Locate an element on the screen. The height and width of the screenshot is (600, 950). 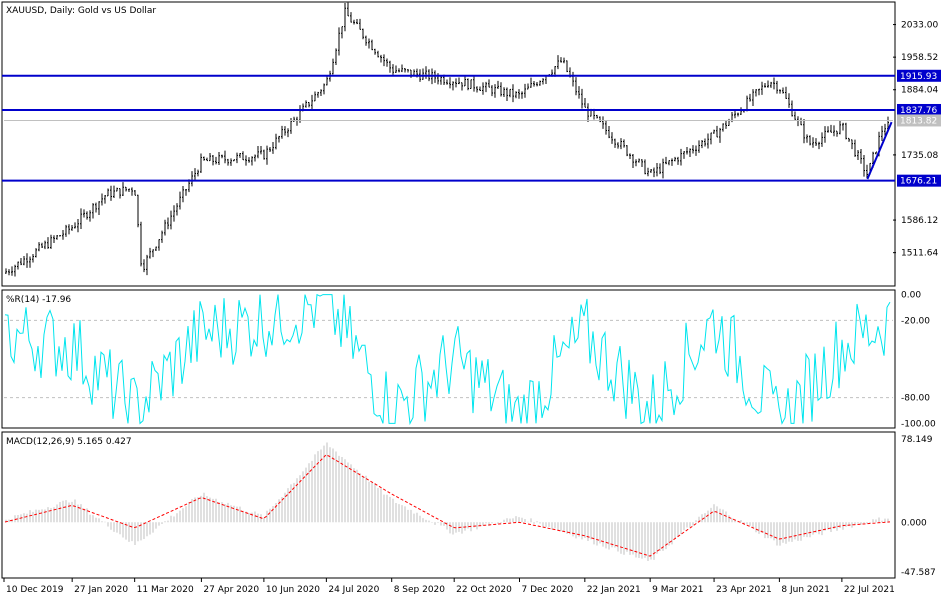
current-price-label: 1813.82 is located at coordinates (918, 121).